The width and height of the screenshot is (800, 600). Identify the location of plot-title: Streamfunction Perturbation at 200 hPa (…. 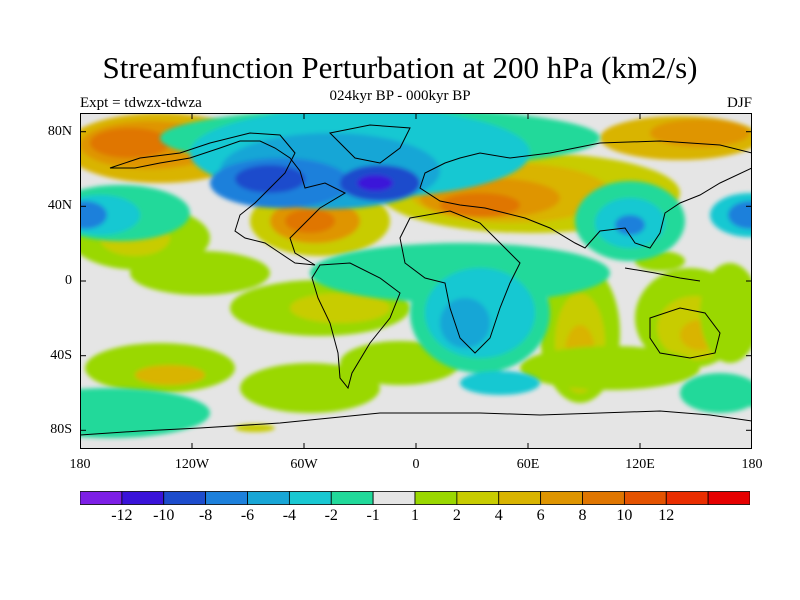
(400, 67).